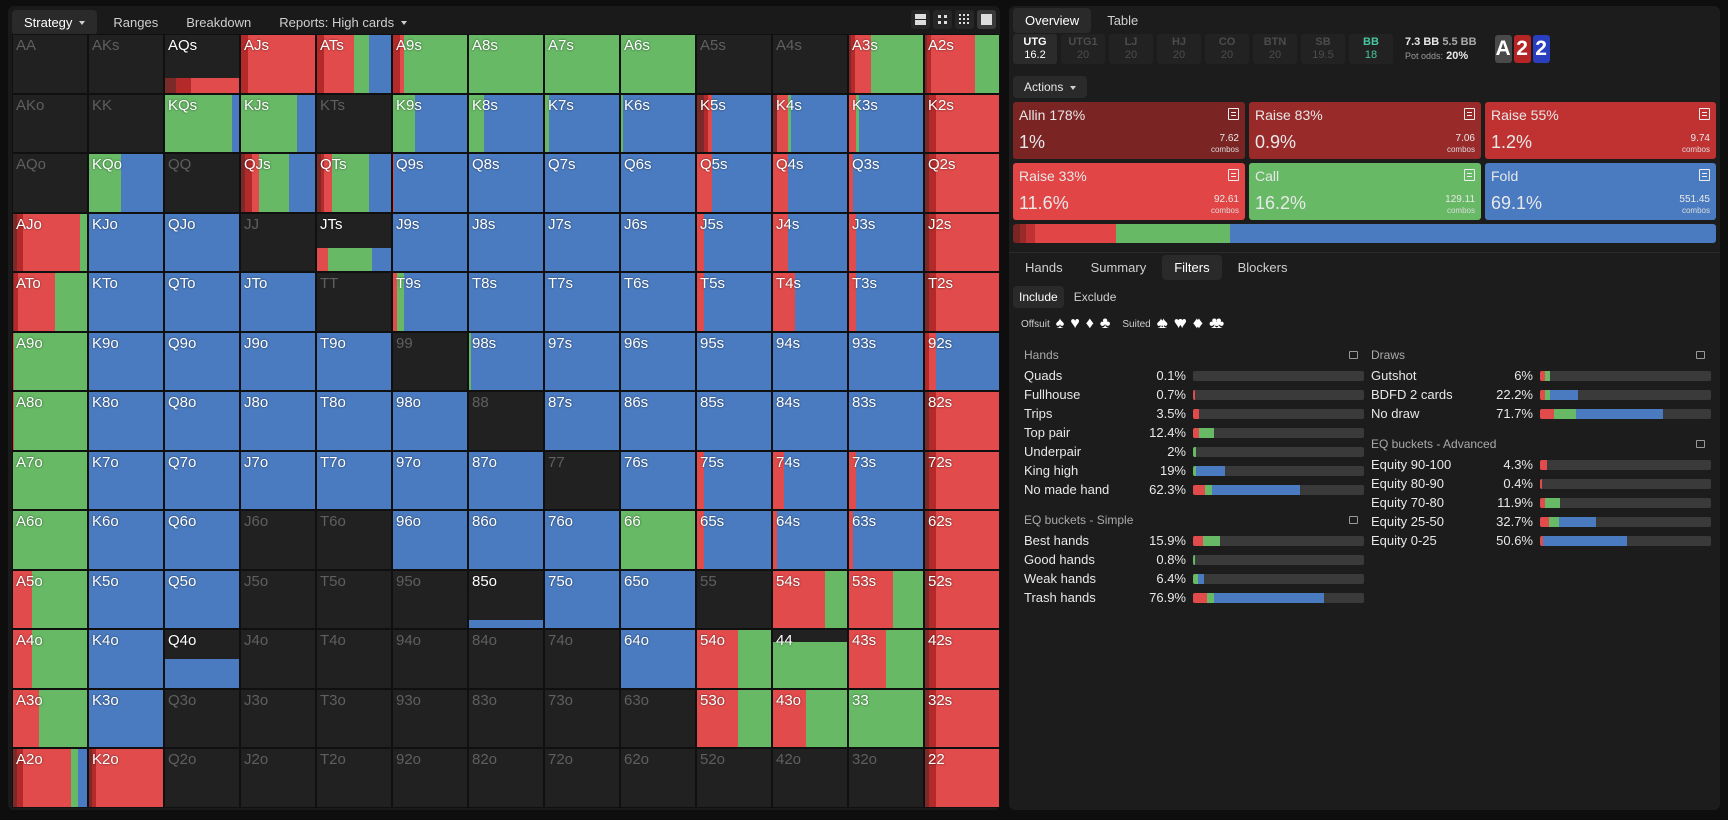 The width and height of the screenshot is (1728, 820). Describe the element at coordinates (810, 659) in the screenshot. I see `hand-cell: 44` at that location.